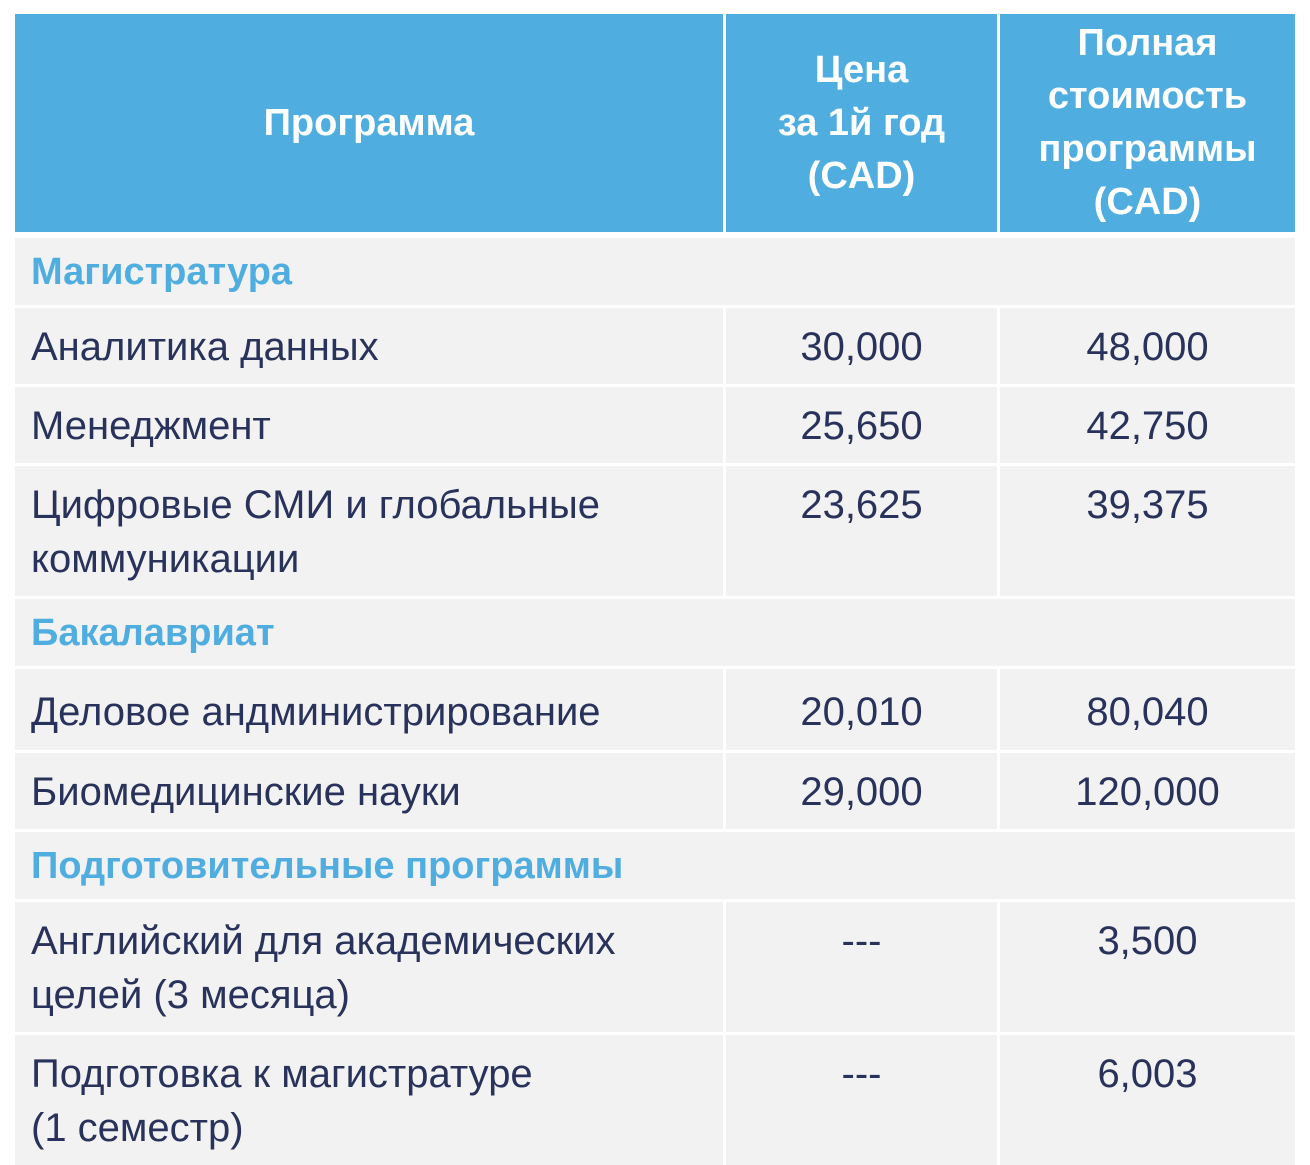 This screenshot has width=1310, height=1165. I want to click on section-row-preparatory: Подготовительные программы, so click(655, 867).